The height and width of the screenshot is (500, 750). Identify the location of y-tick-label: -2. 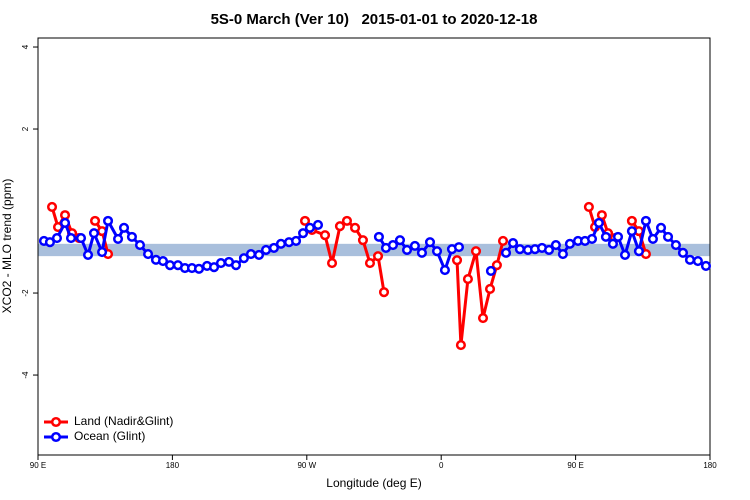
(25, 293).